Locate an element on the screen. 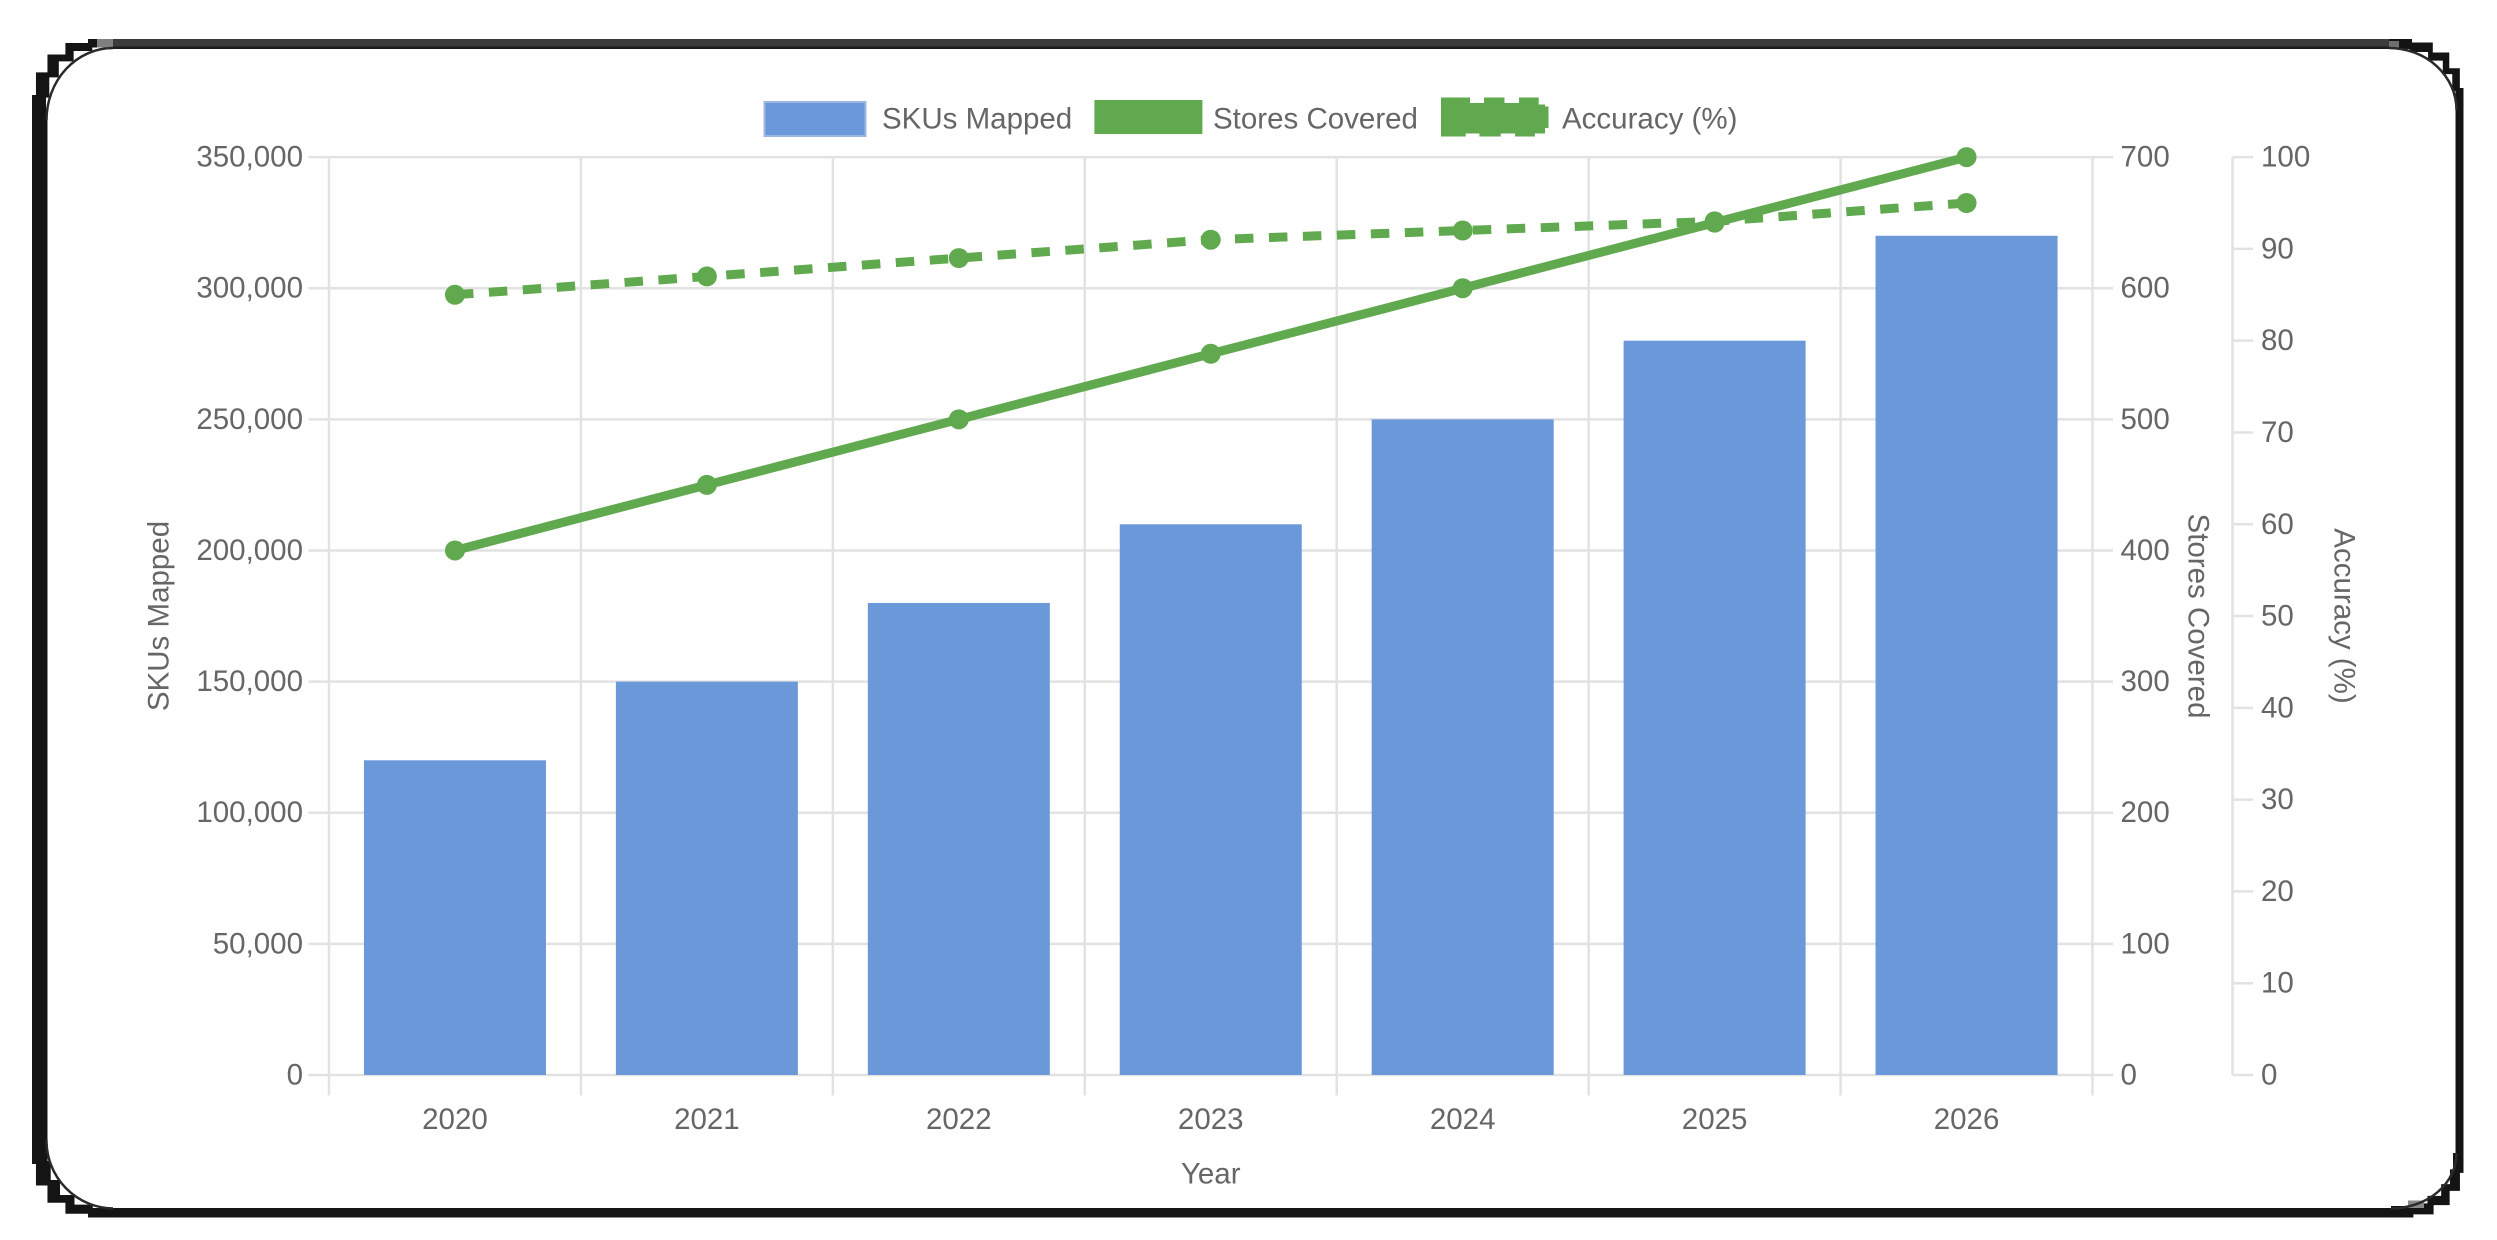 This screenshot has height=1240, width=2497. svg-text: 10 is located at coordinates (2277, 983).